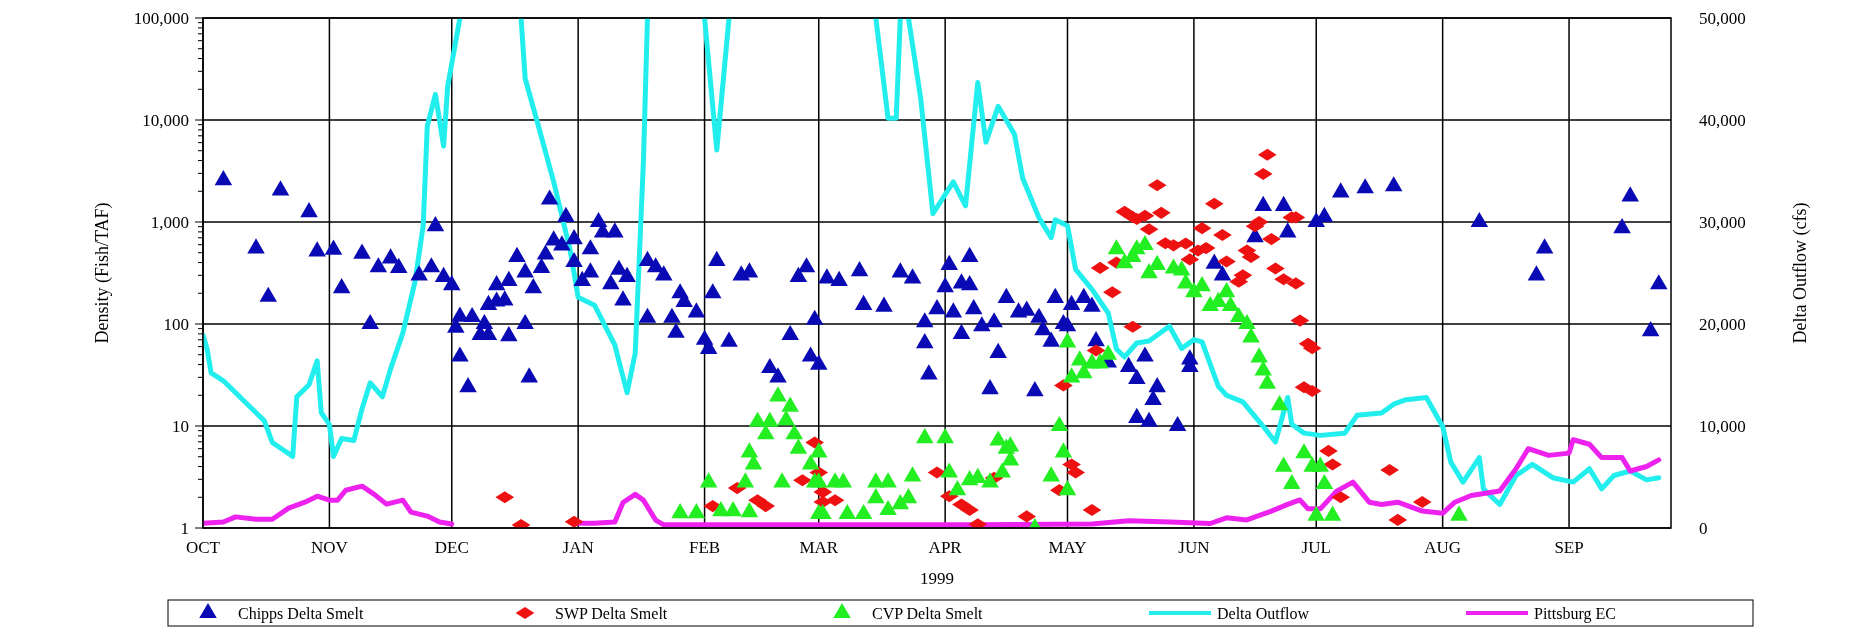  Describe the element at coordinates (928, 613) in the screenshot. I see `legend-label: CVP Delta Smelt` at that location.